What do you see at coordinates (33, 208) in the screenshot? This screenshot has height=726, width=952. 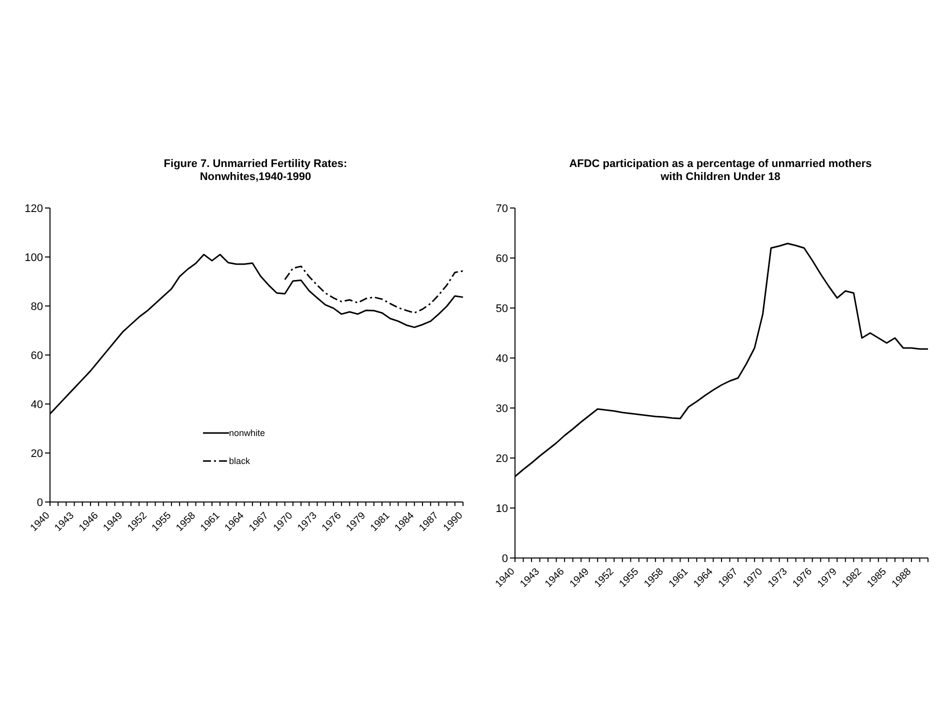 I see `y-tick-label: 120` at bounding box center [33, 208].